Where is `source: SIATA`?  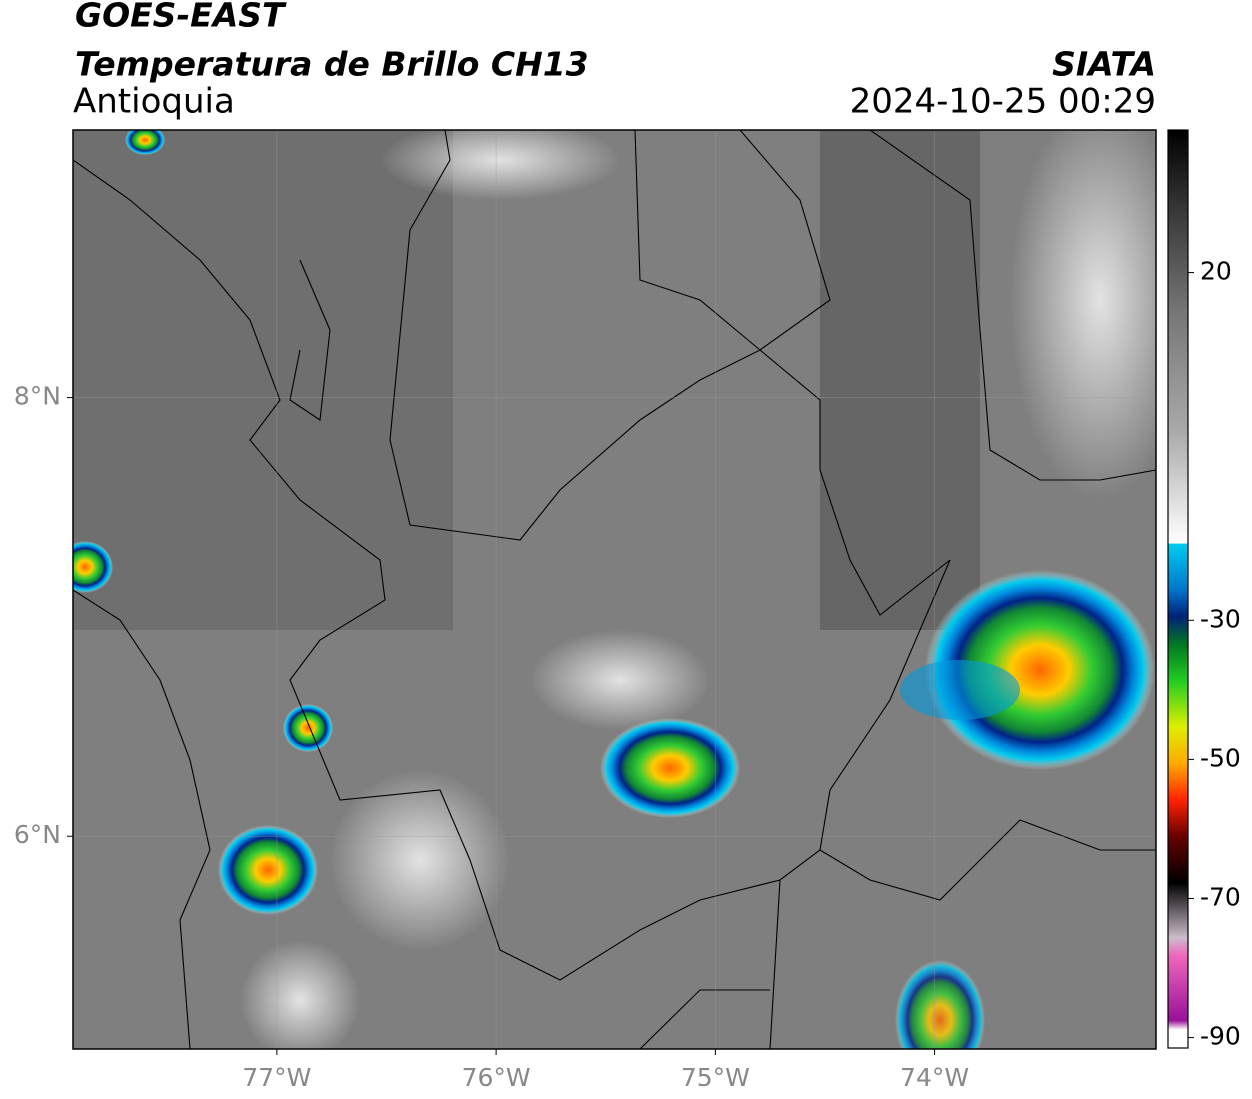 source: SIATA is located at coordinates (1104, 64).